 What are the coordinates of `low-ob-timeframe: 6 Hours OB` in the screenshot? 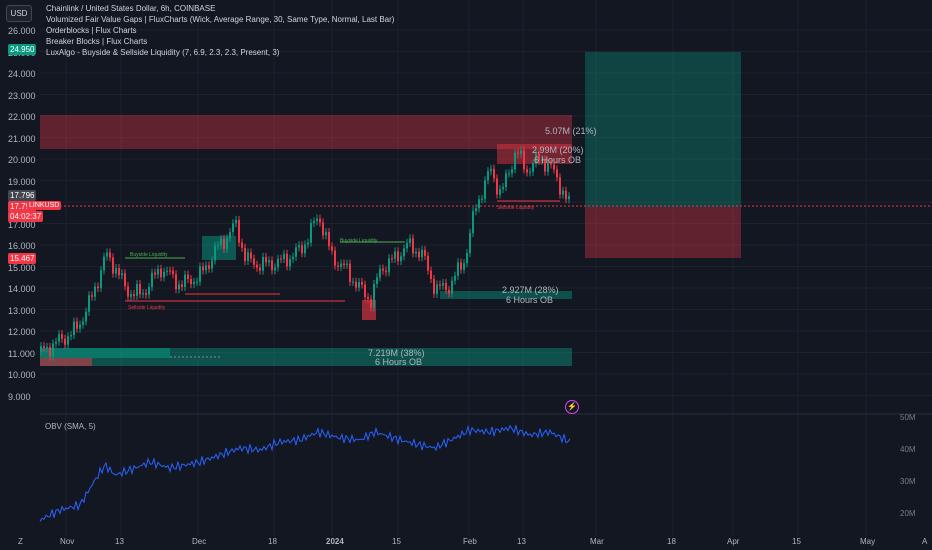 It's located at (530, 300).